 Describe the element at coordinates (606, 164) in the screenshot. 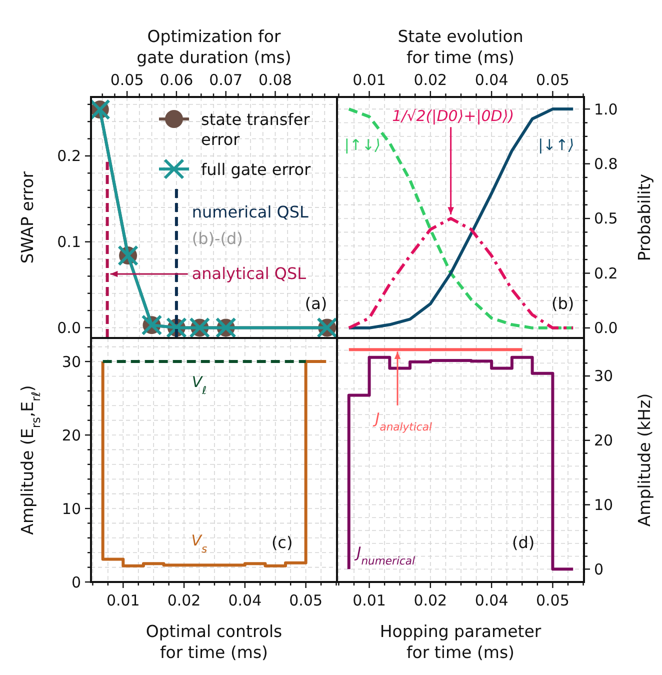

I see `y-tick-label: 0.8` at that location.